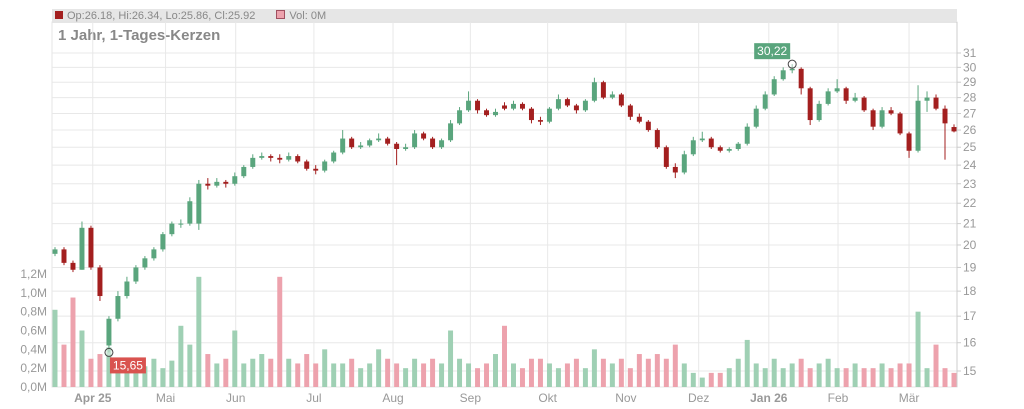 This screenshot has width=1024, height=409. I want to click on price-tick-label: 31, so click(970, 53).